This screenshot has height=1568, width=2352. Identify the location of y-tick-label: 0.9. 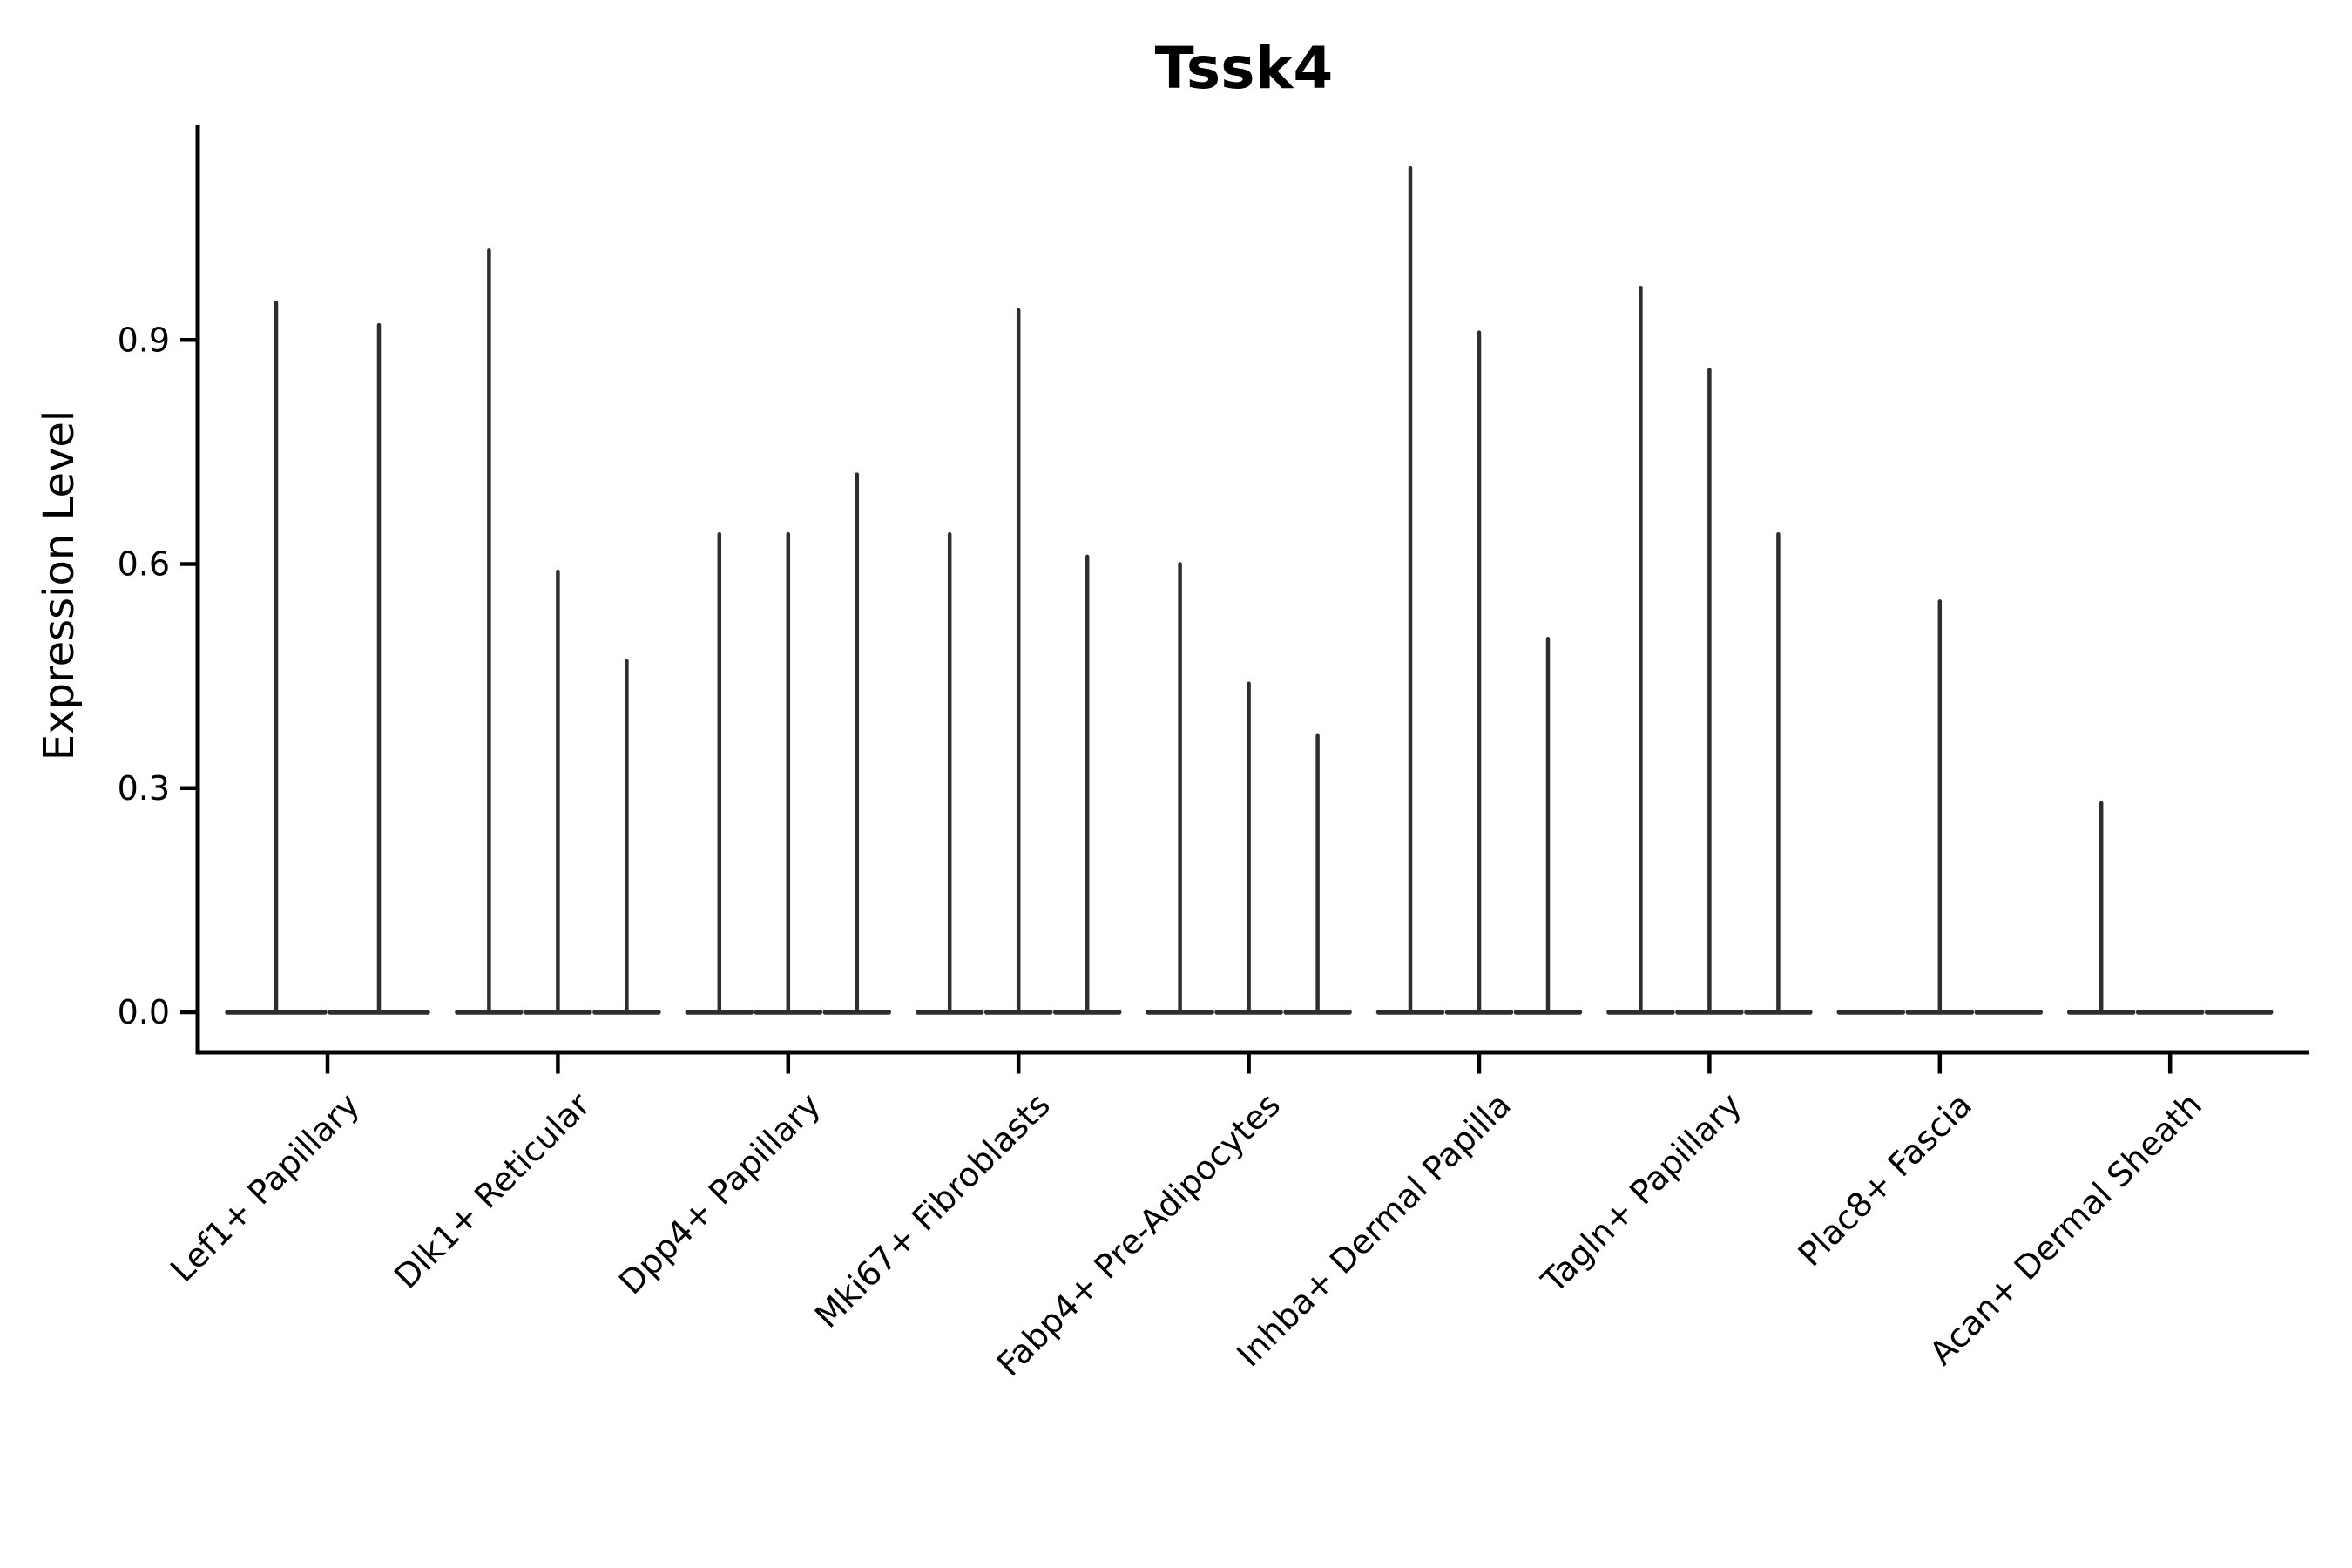
(144, 340).